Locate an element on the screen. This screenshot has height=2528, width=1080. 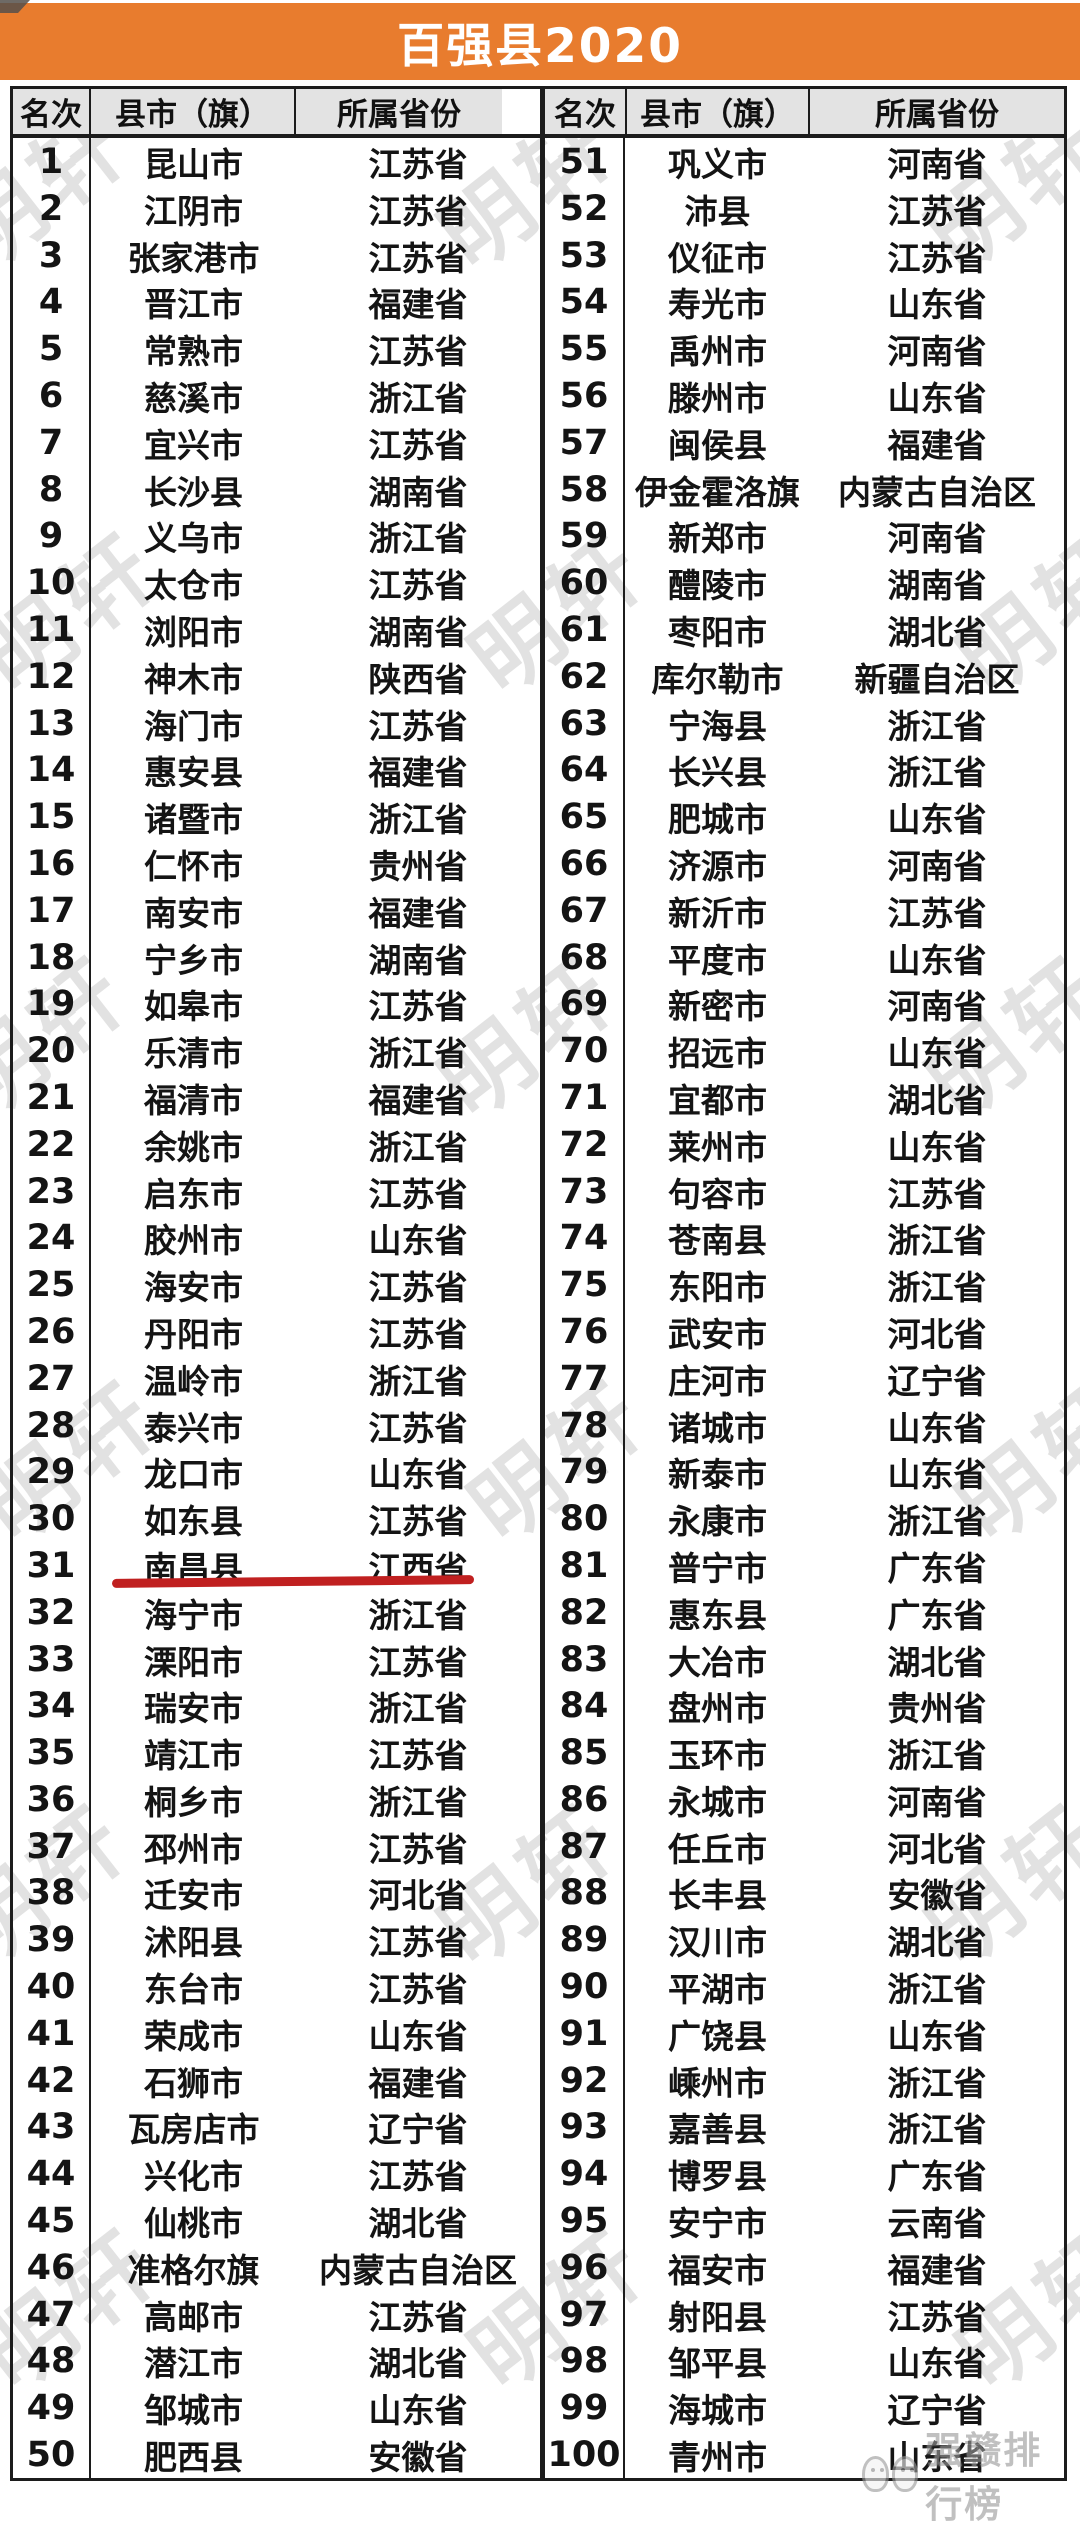
rank-cell: 24 is located at coordinates (52, 1238).